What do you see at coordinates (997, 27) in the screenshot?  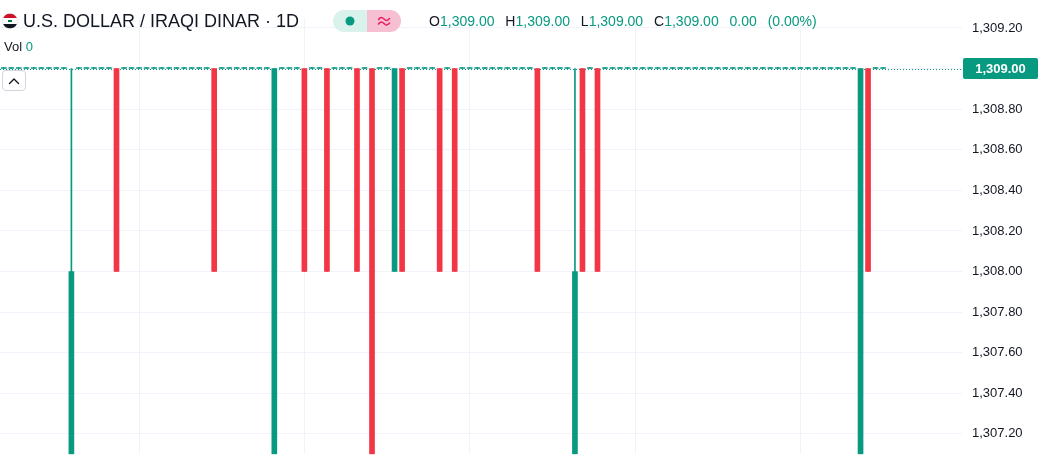 I see `y-tick-label: 1,309.20` at bounding box center [997, 27].